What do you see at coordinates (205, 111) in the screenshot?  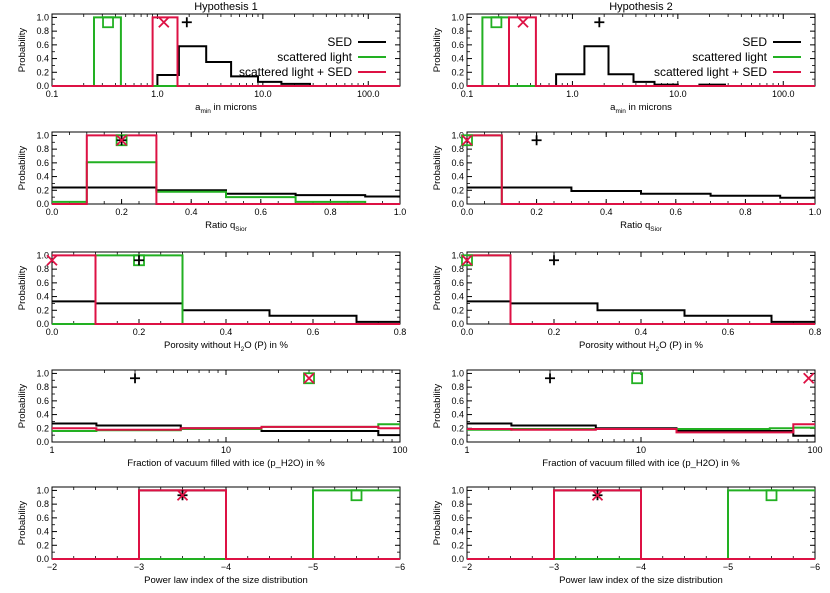 I see `x-axis-label-subscript: min` at bounding box center [205, 111].